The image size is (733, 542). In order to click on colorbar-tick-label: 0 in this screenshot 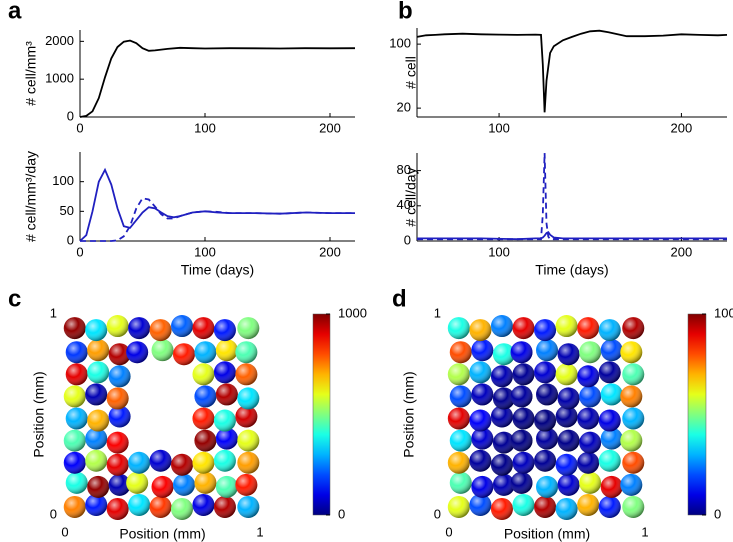, I will do `click(717, 513)`.